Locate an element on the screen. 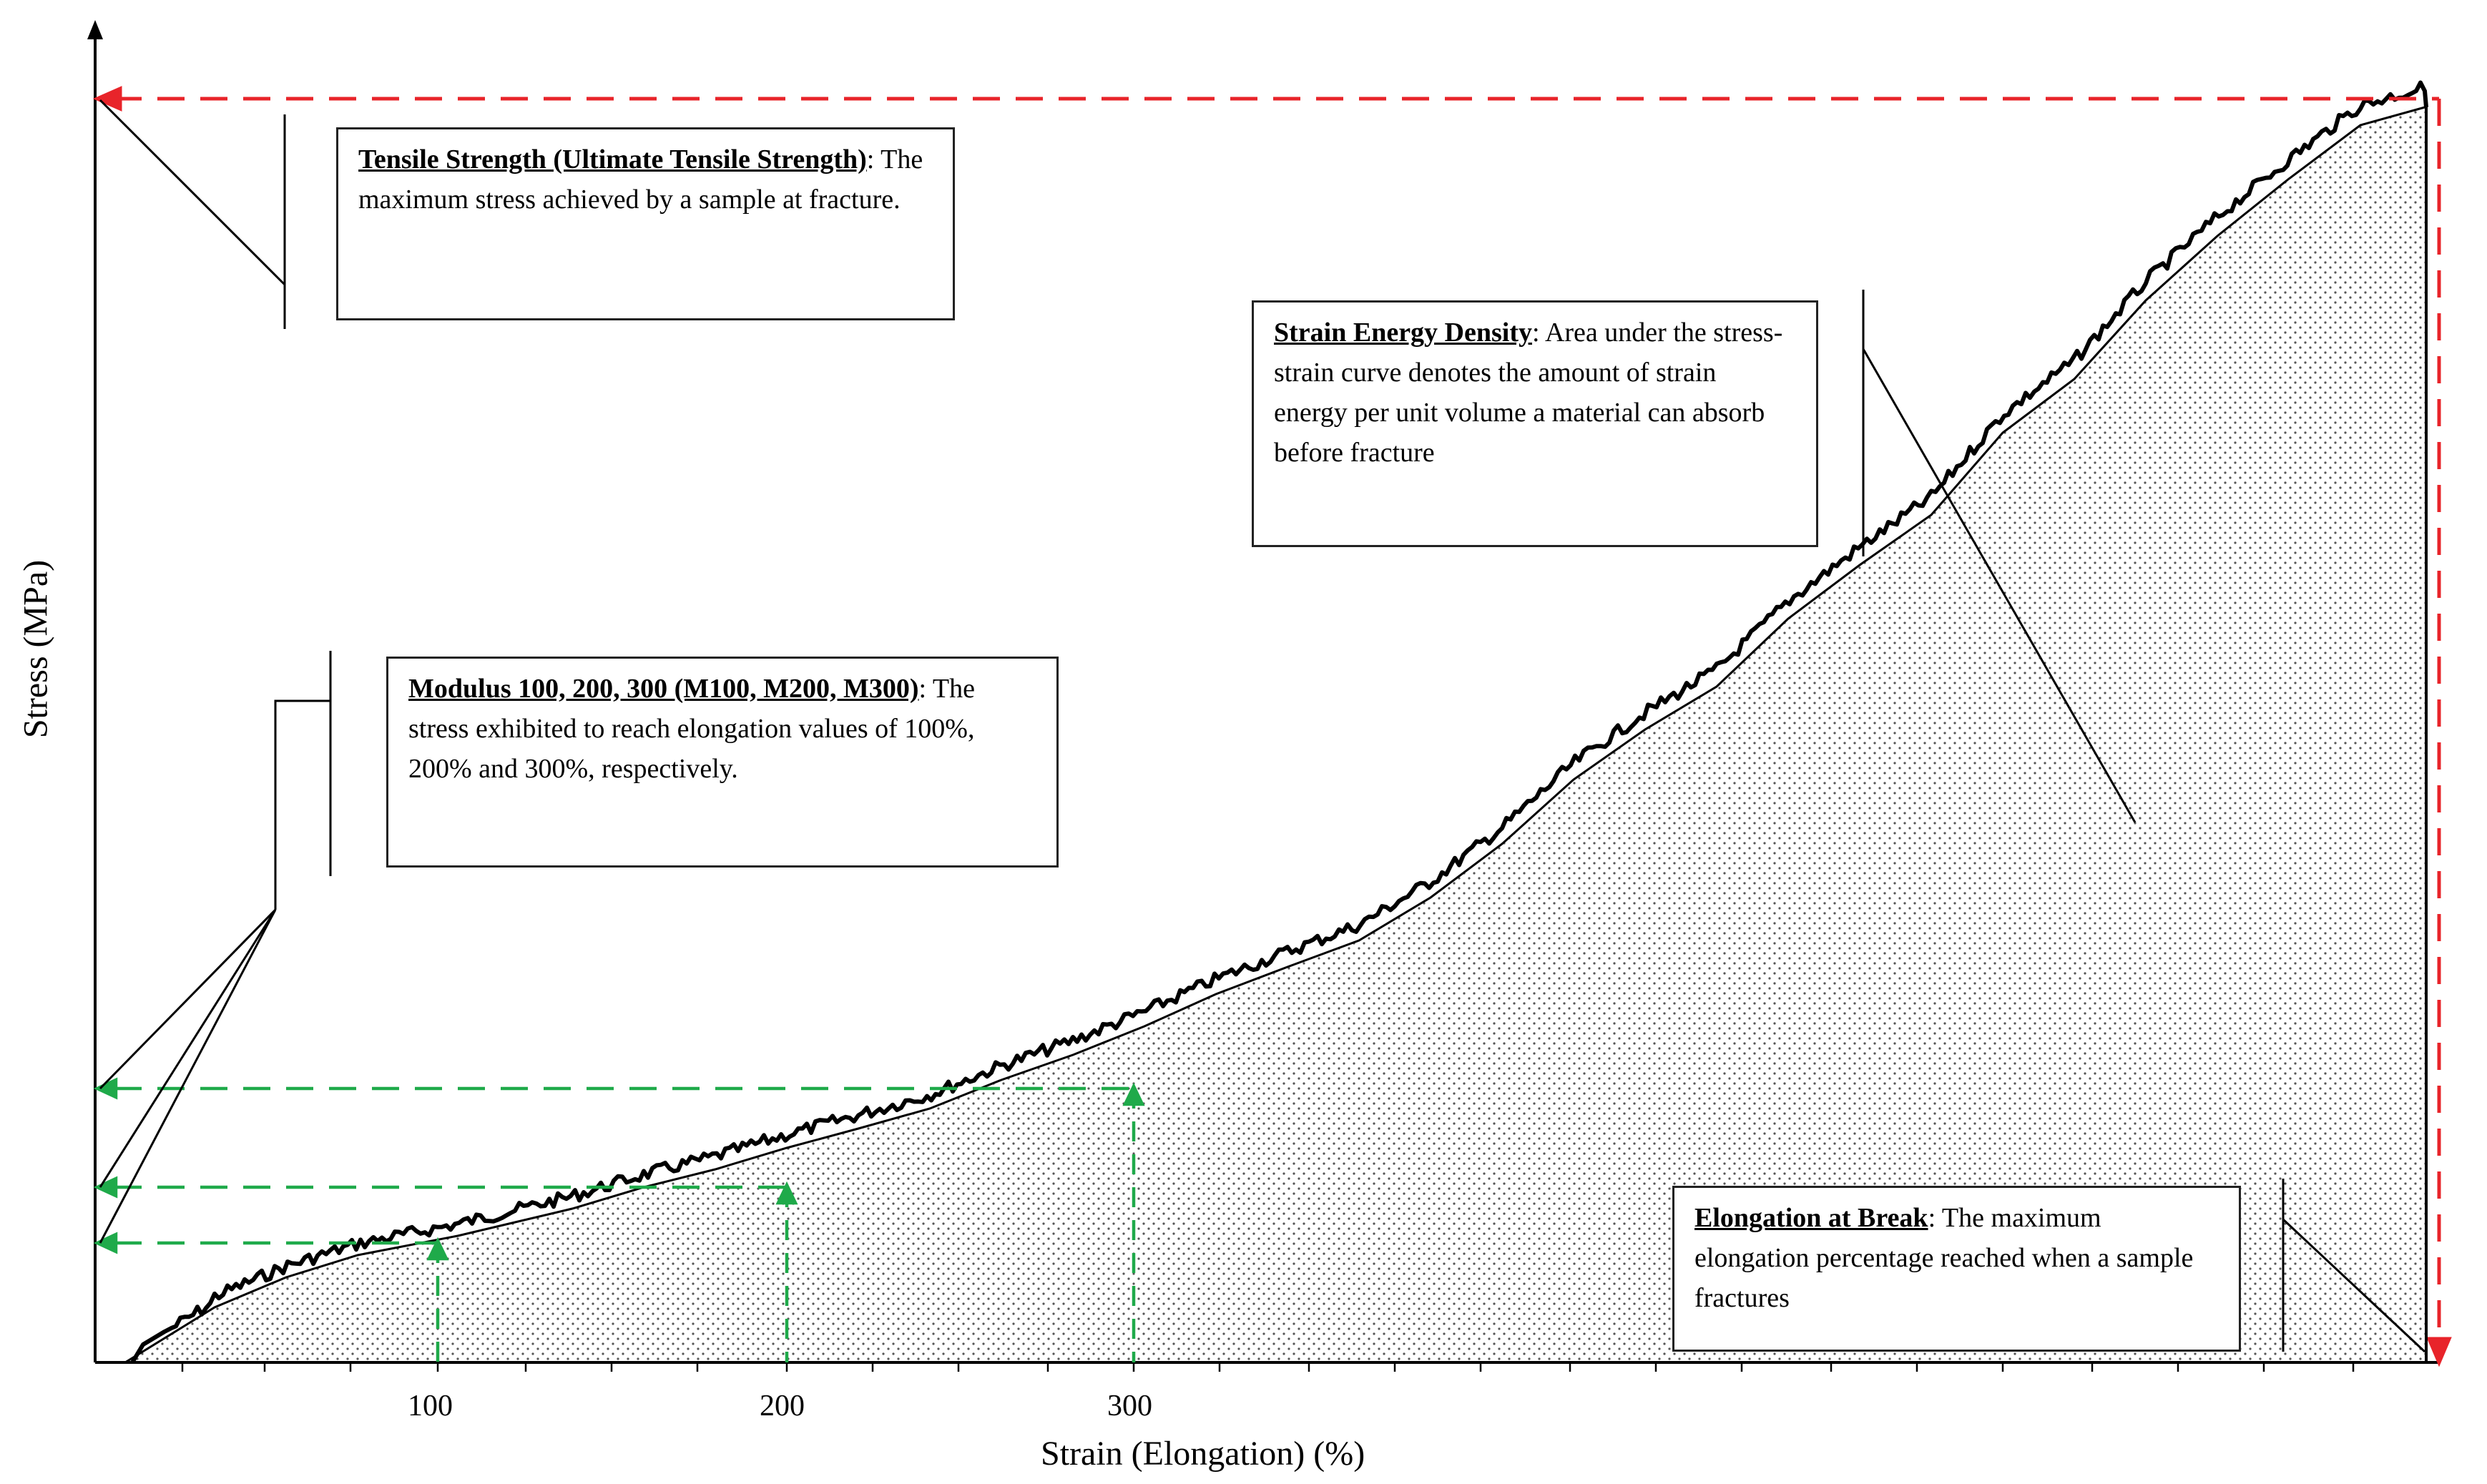 The image size is (2487, 1484). x-tick-200: 200 is located at coordinates (782, 1406).